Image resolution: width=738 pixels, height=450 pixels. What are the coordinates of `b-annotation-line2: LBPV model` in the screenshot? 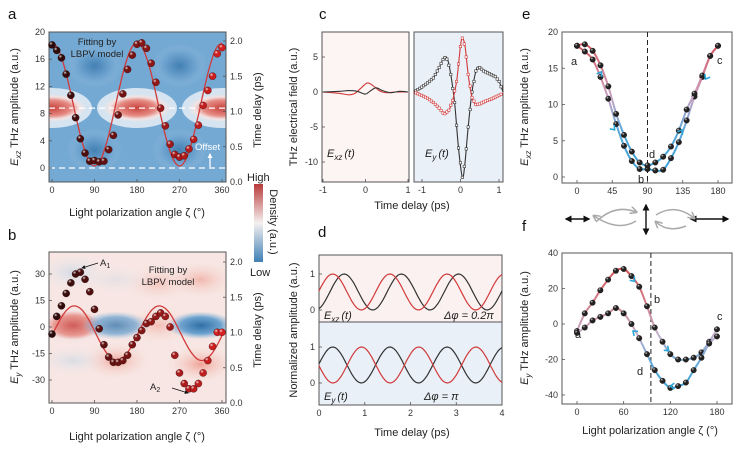 It's located at (168, 282).